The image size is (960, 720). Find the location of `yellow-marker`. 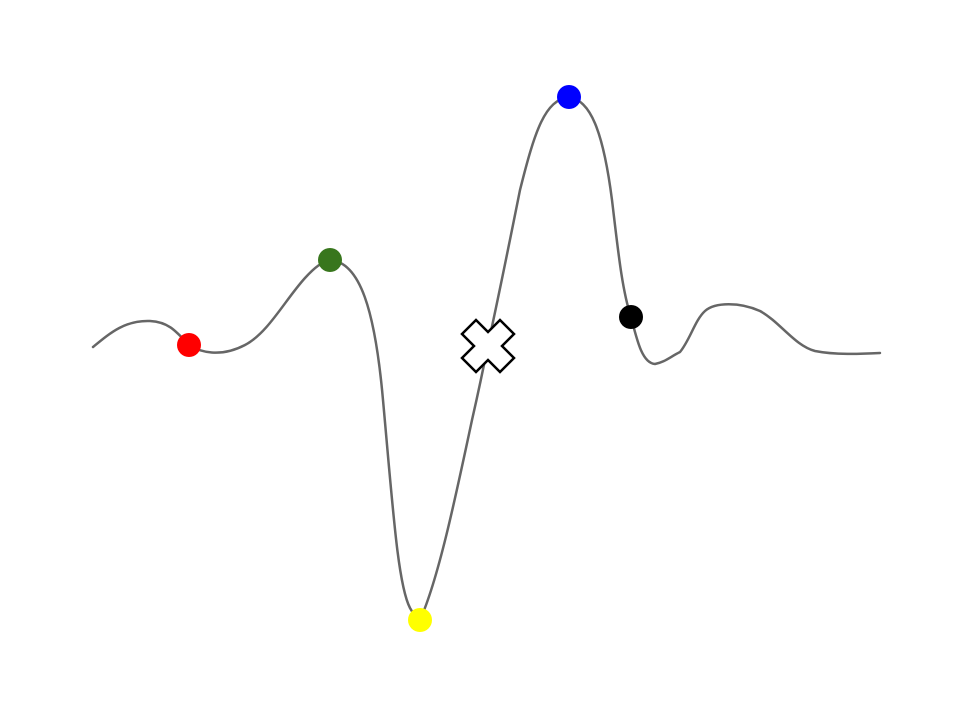

yellow-marker is located at coordinates (420, 620).